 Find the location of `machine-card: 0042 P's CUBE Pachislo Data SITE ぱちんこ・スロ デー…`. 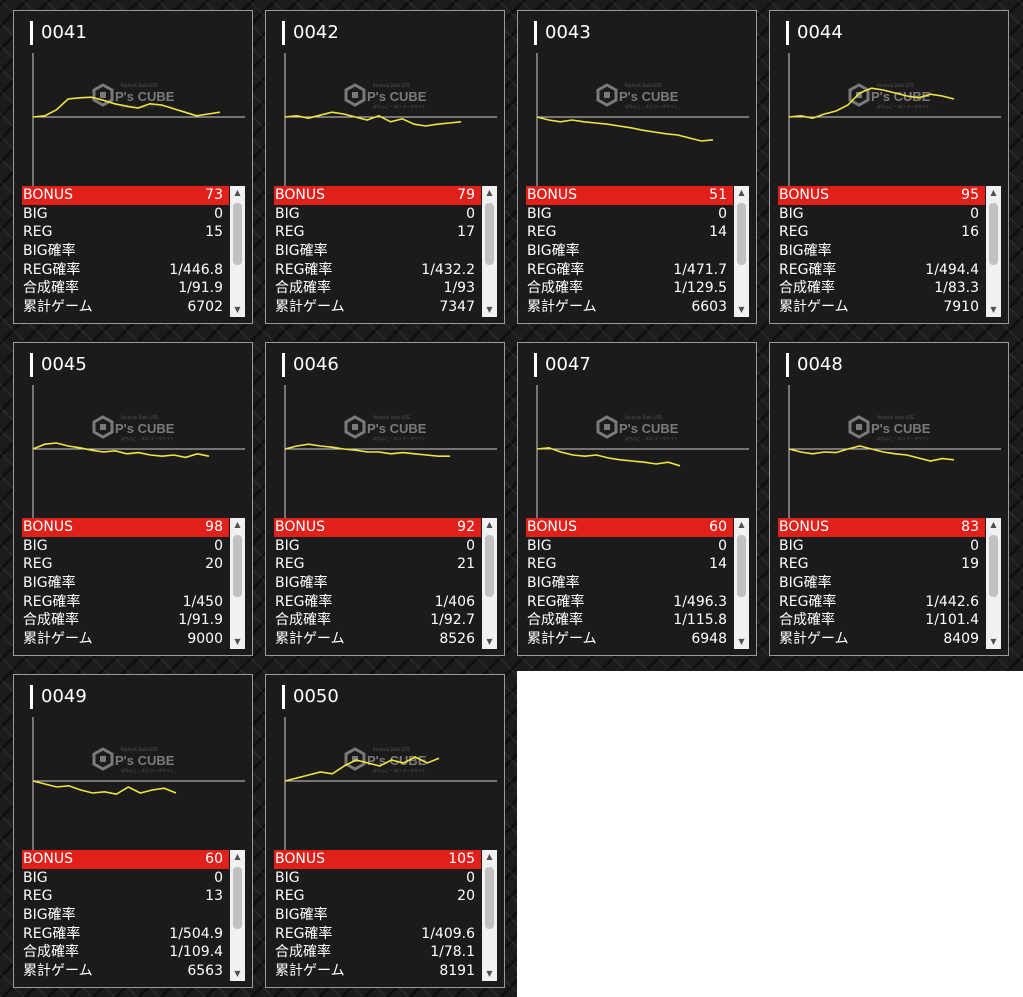

machine-card: 0042 P's CUBE Pachislo Data SITE ぱちんこ・スロ デー… is located at coordinates (385, 167).